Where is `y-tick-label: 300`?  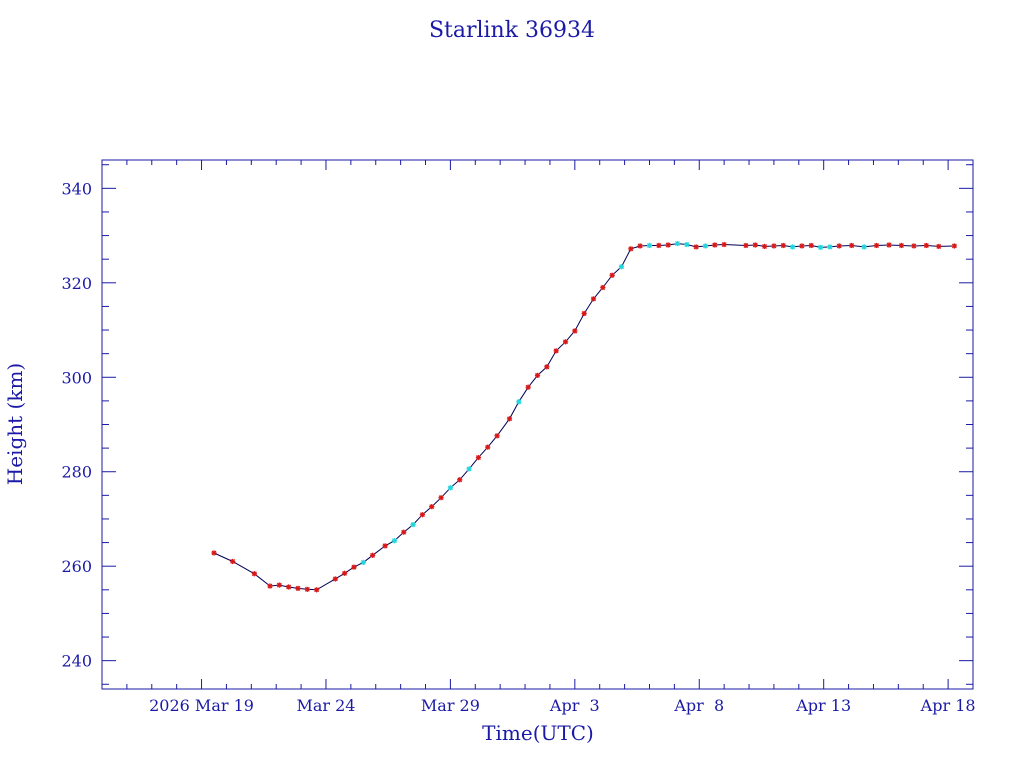
y-tick-label: 300 is located at coordinates (76, 377).